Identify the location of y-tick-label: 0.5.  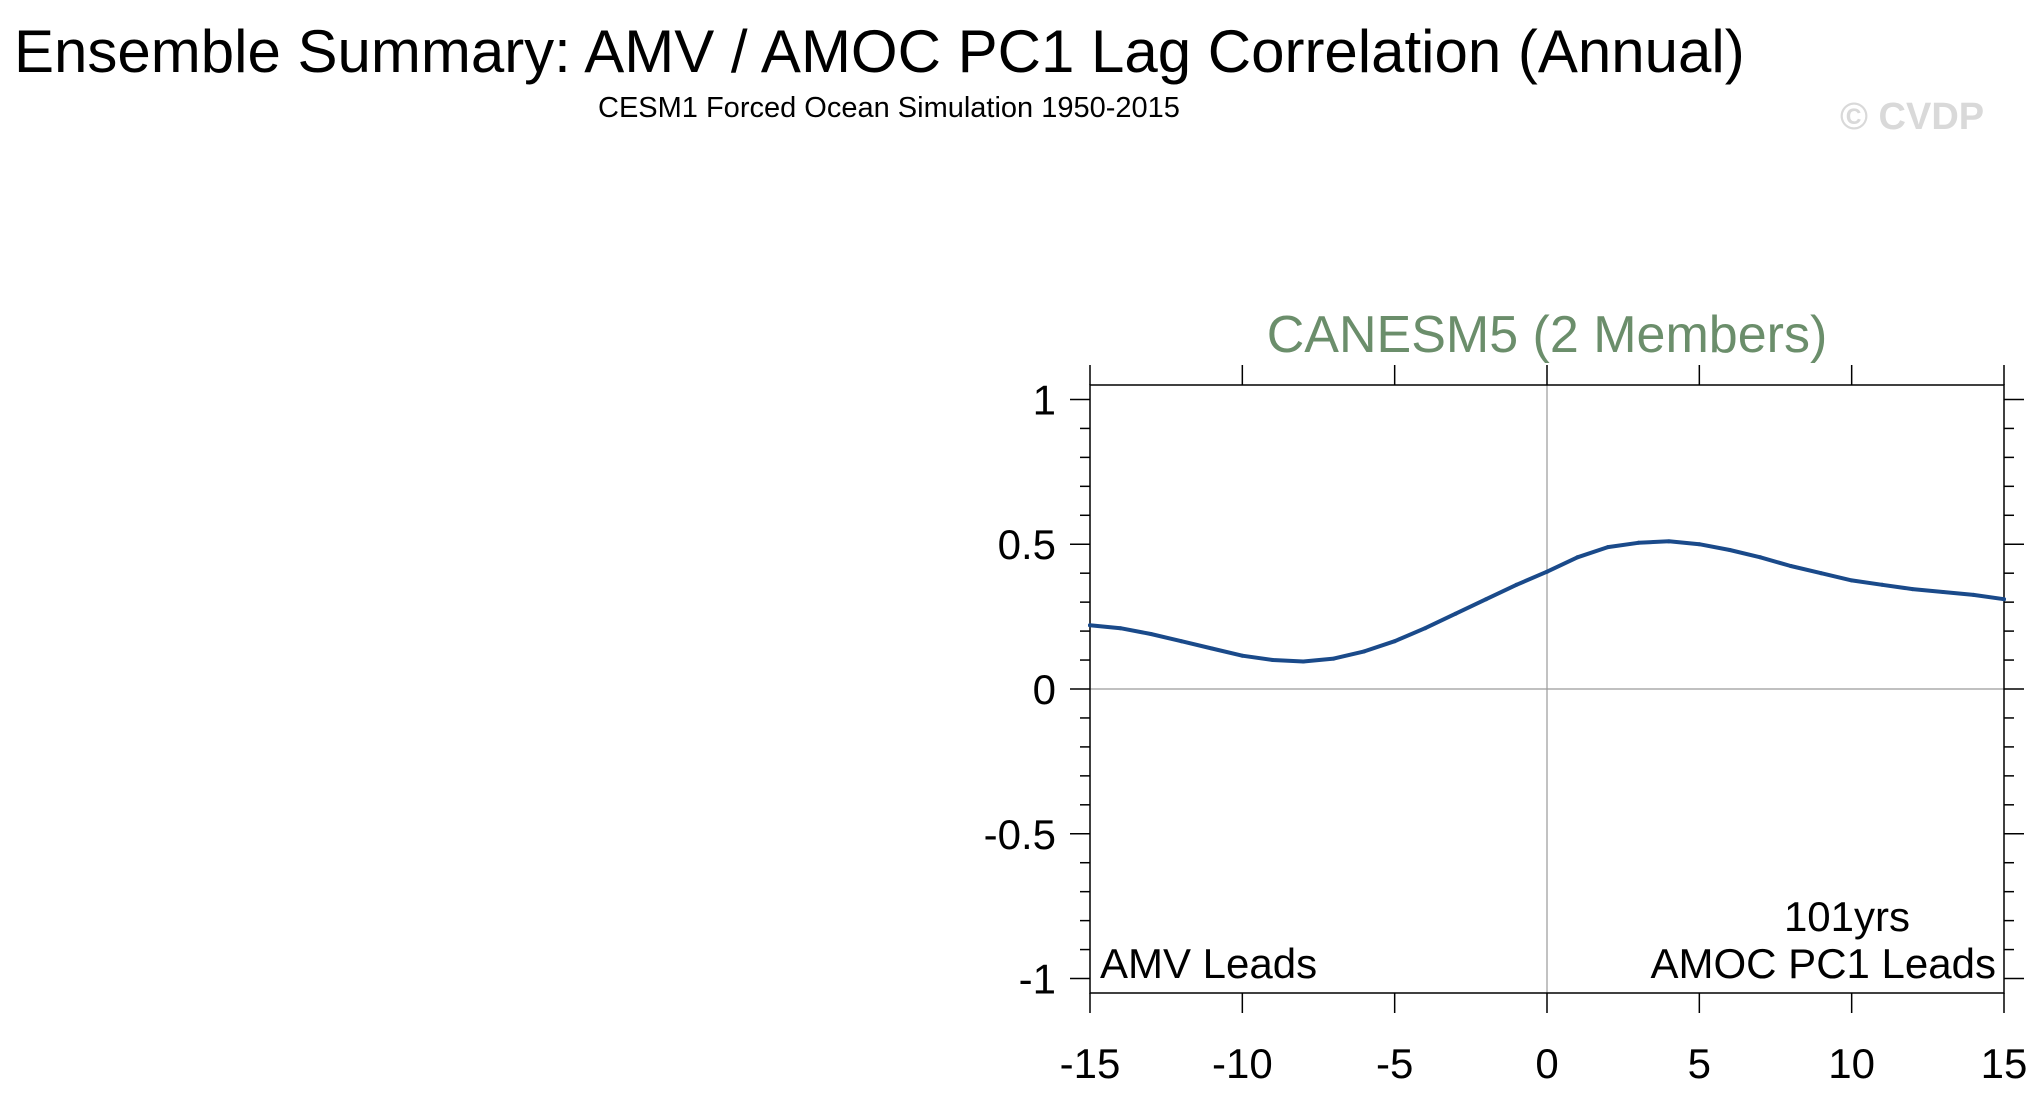
(1027, 544).